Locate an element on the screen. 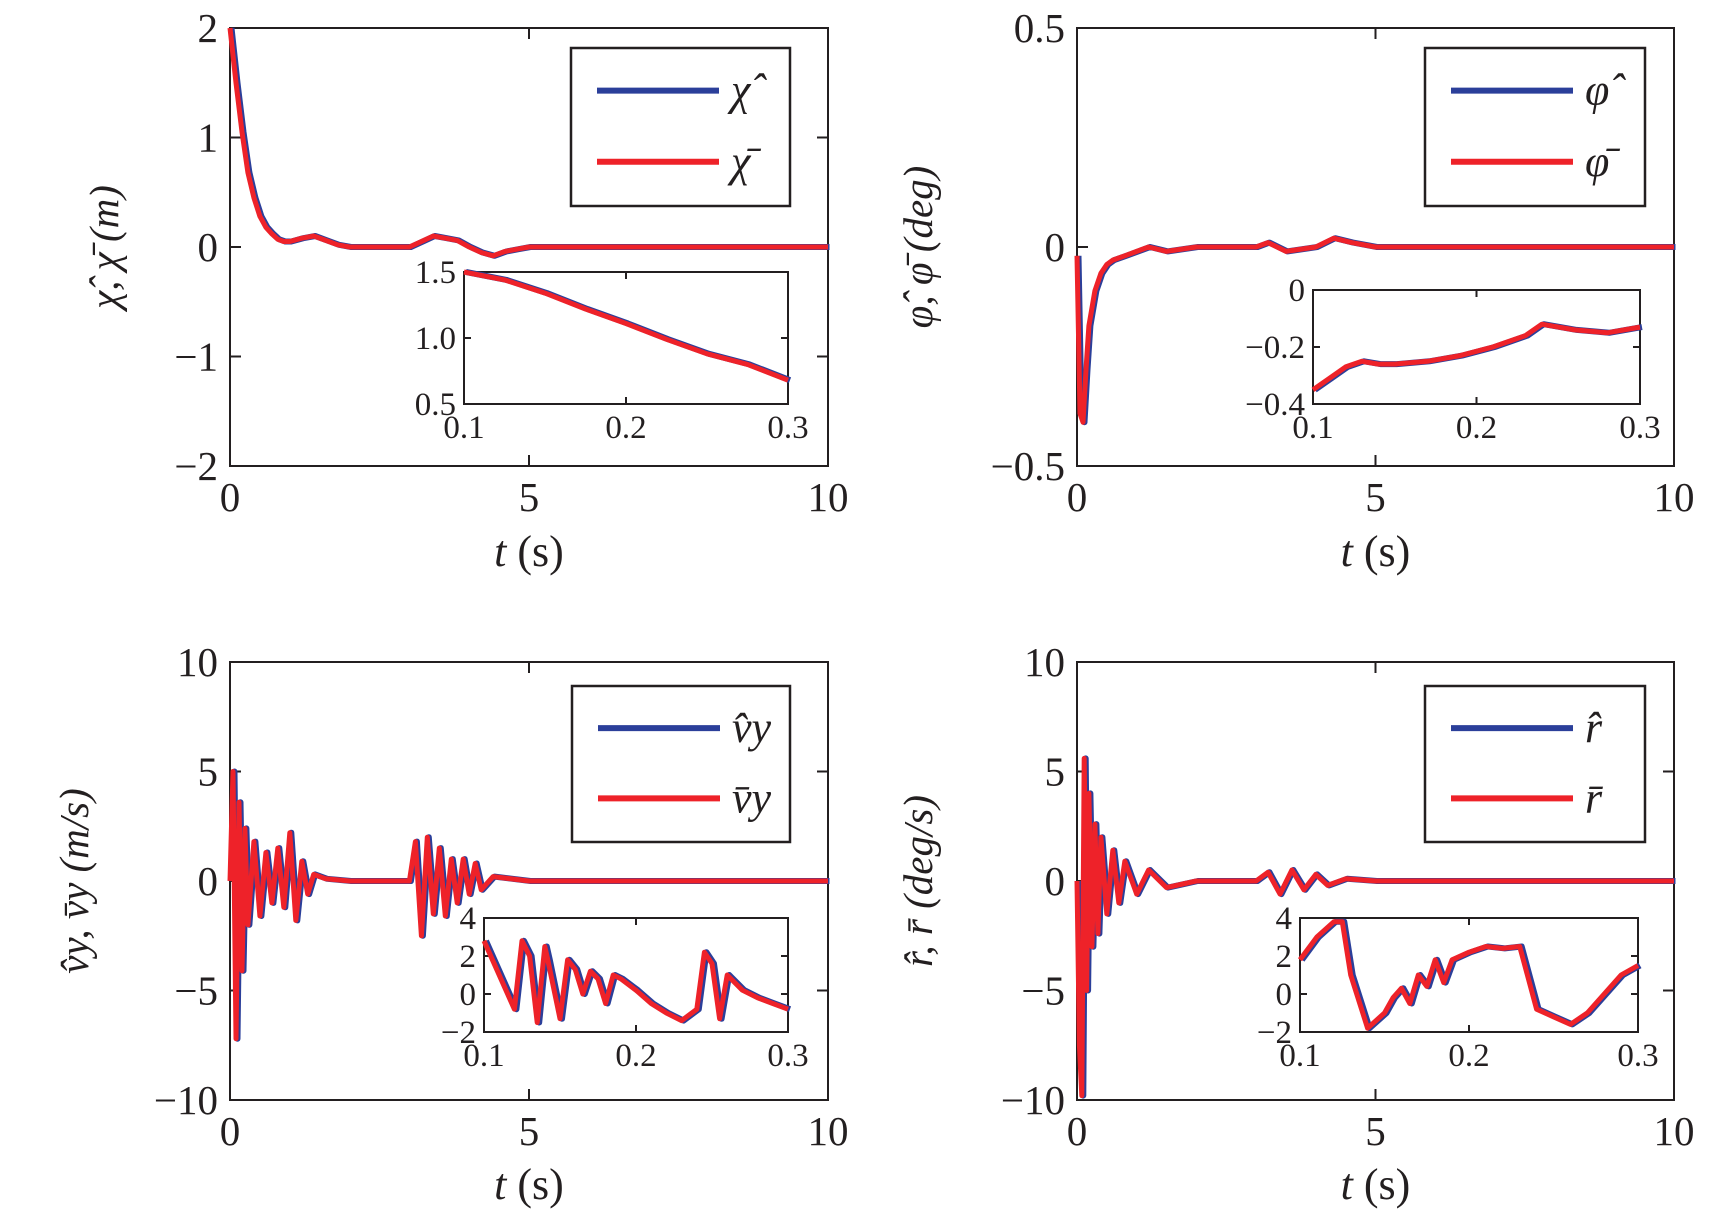 The height and width of the screenshot is (1220, 1732). inset-y-tick-label: 1.0 is located at coordinates (435, 339).